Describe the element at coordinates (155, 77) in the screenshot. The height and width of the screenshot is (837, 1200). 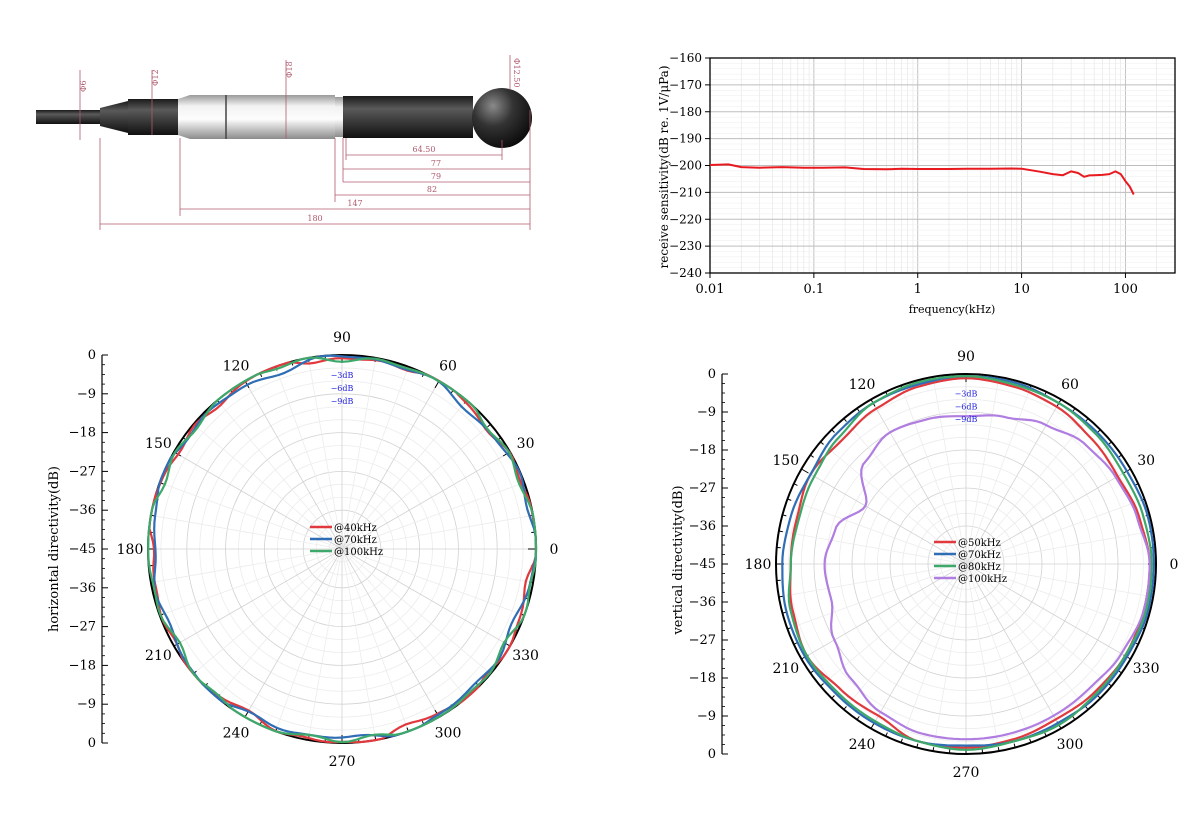
I see `dim-d12: Φ12` at that location.